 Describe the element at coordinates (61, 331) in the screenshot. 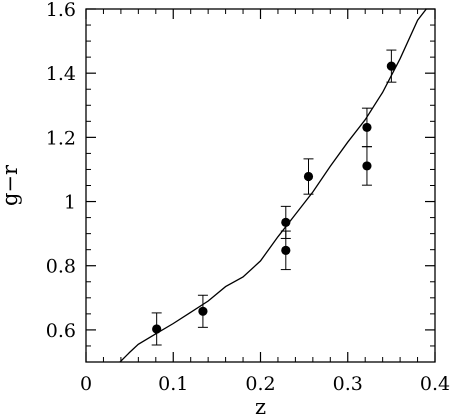

I see `y-tick-label: 0.6` at that location.